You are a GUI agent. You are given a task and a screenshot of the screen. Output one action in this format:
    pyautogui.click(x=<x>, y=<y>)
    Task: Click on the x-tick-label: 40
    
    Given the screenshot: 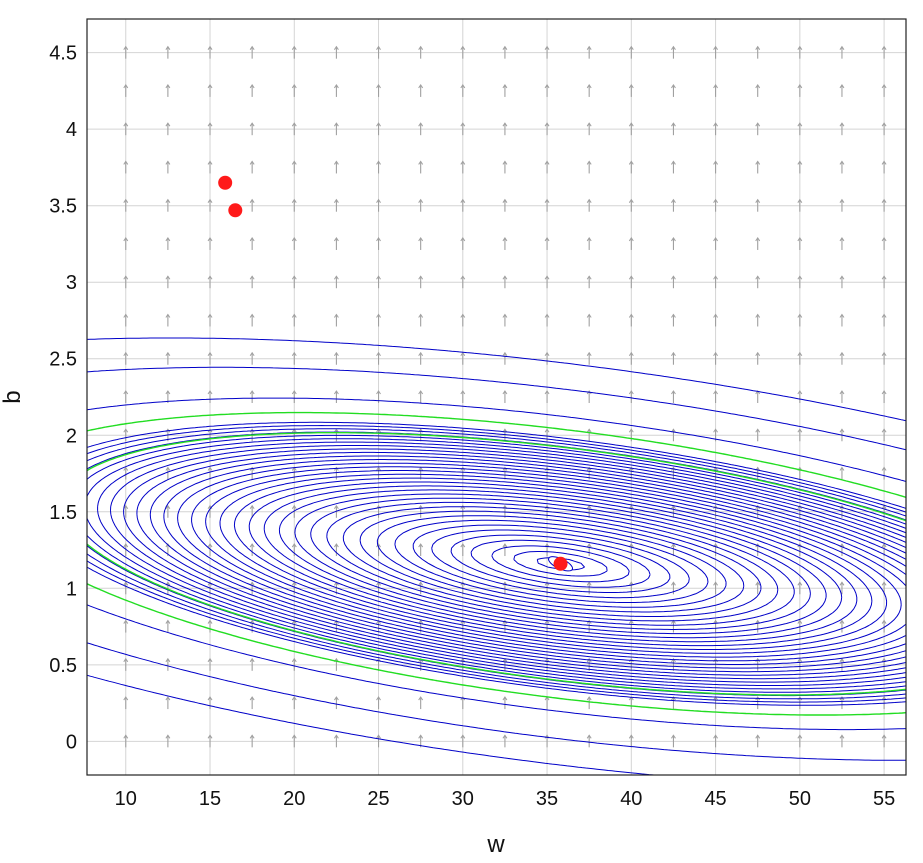 What is the action you would take?
    pyautogui.click(x=631, y=799)
    